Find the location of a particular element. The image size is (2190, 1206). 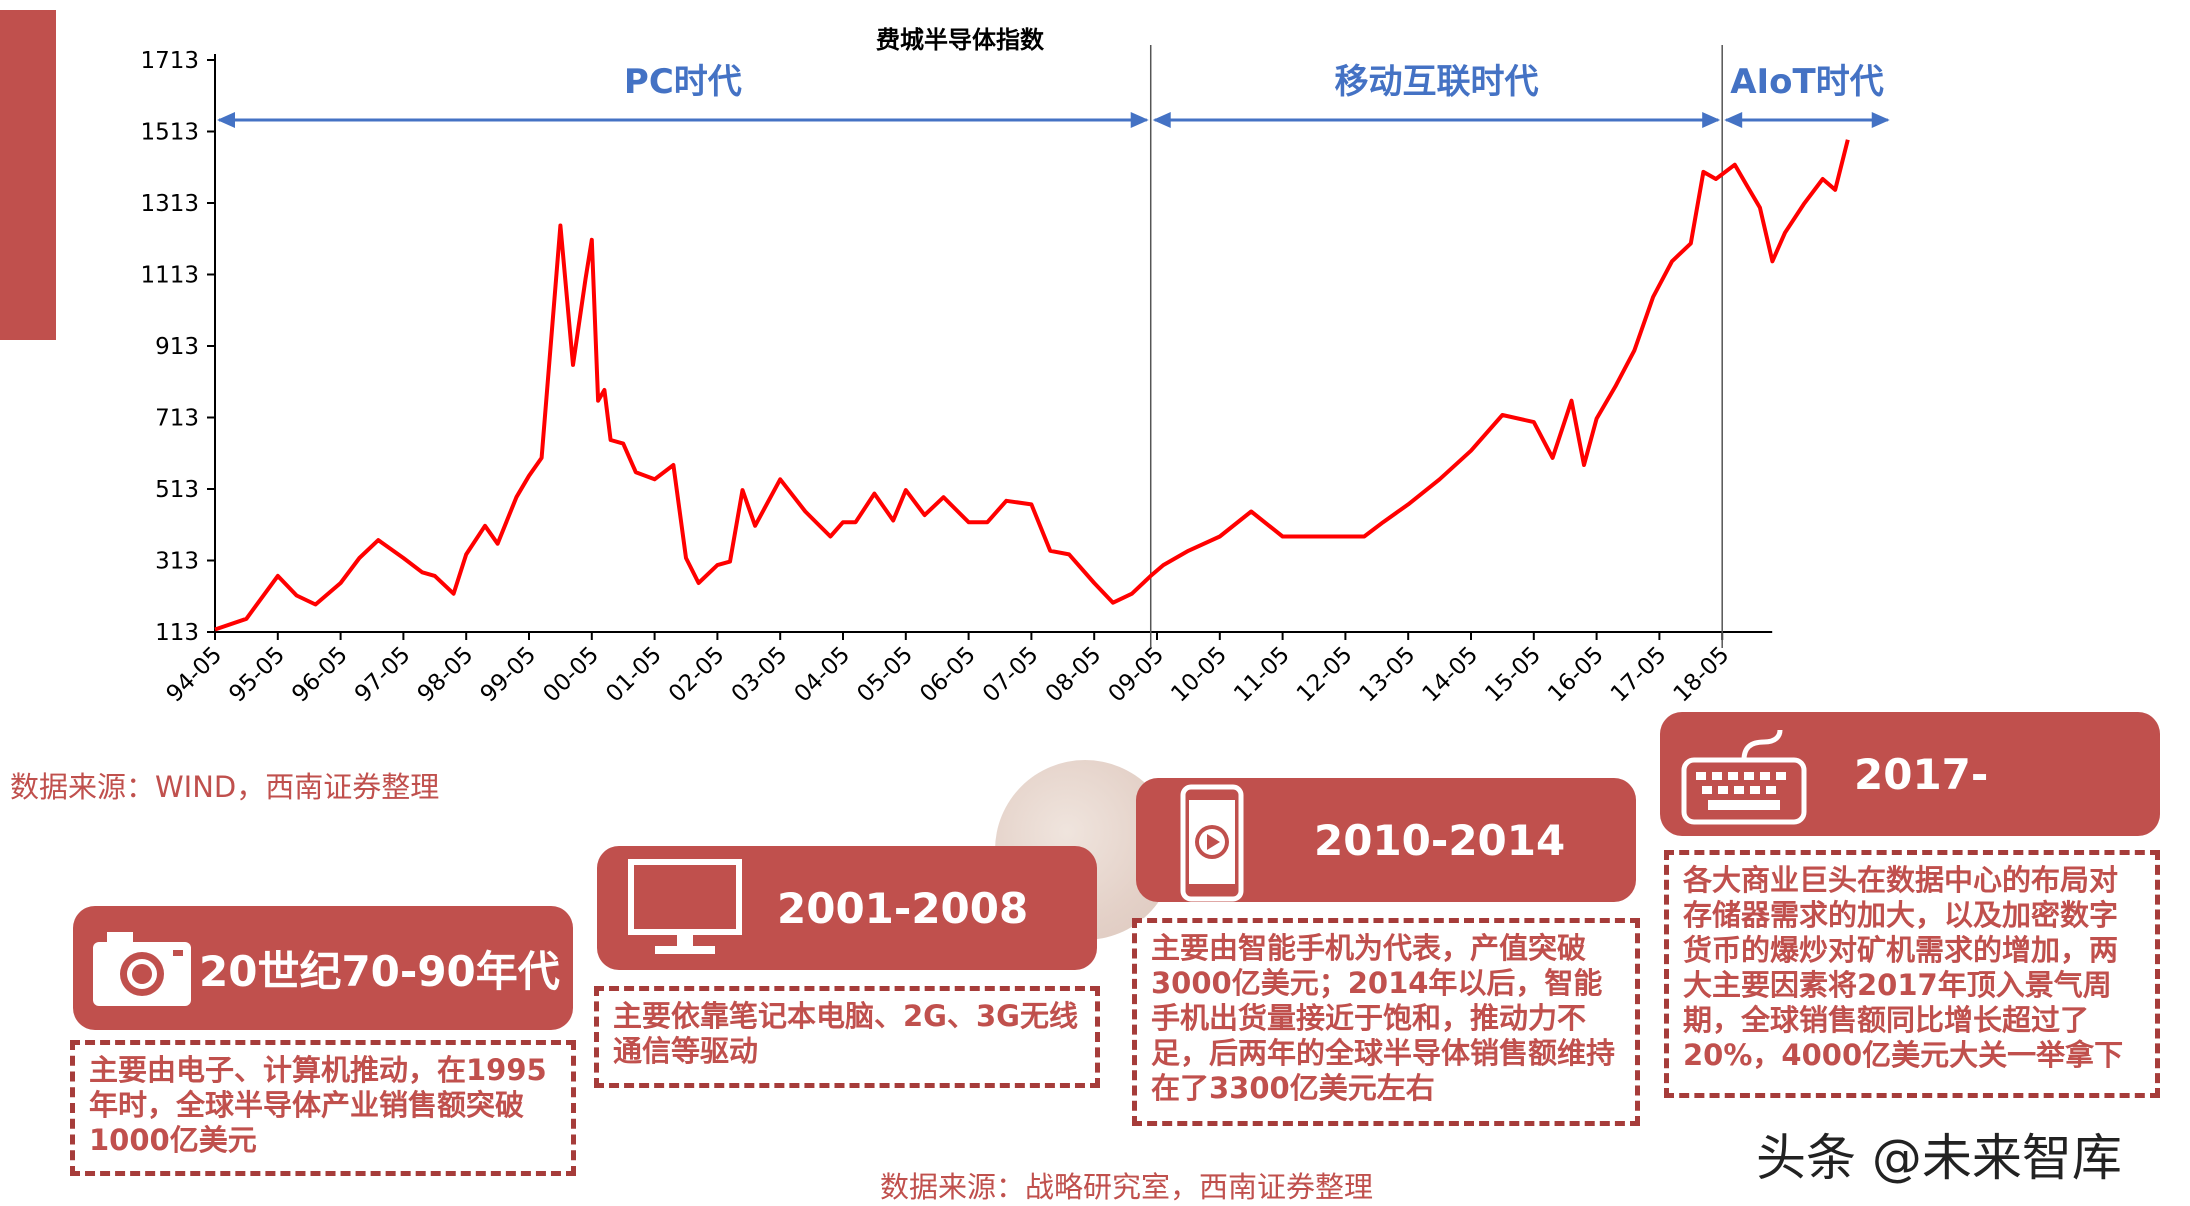

x-tick-label: 15-05 is located at coordinates (1513, 675).